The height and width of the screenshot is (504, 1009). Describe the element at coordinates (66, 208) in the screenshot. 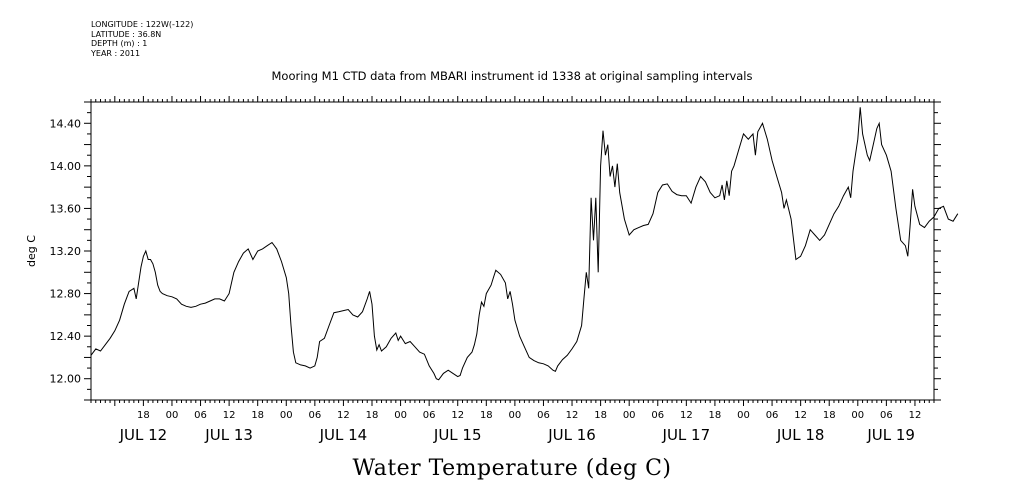

I see `y-tick-label: 13.60` at that location.